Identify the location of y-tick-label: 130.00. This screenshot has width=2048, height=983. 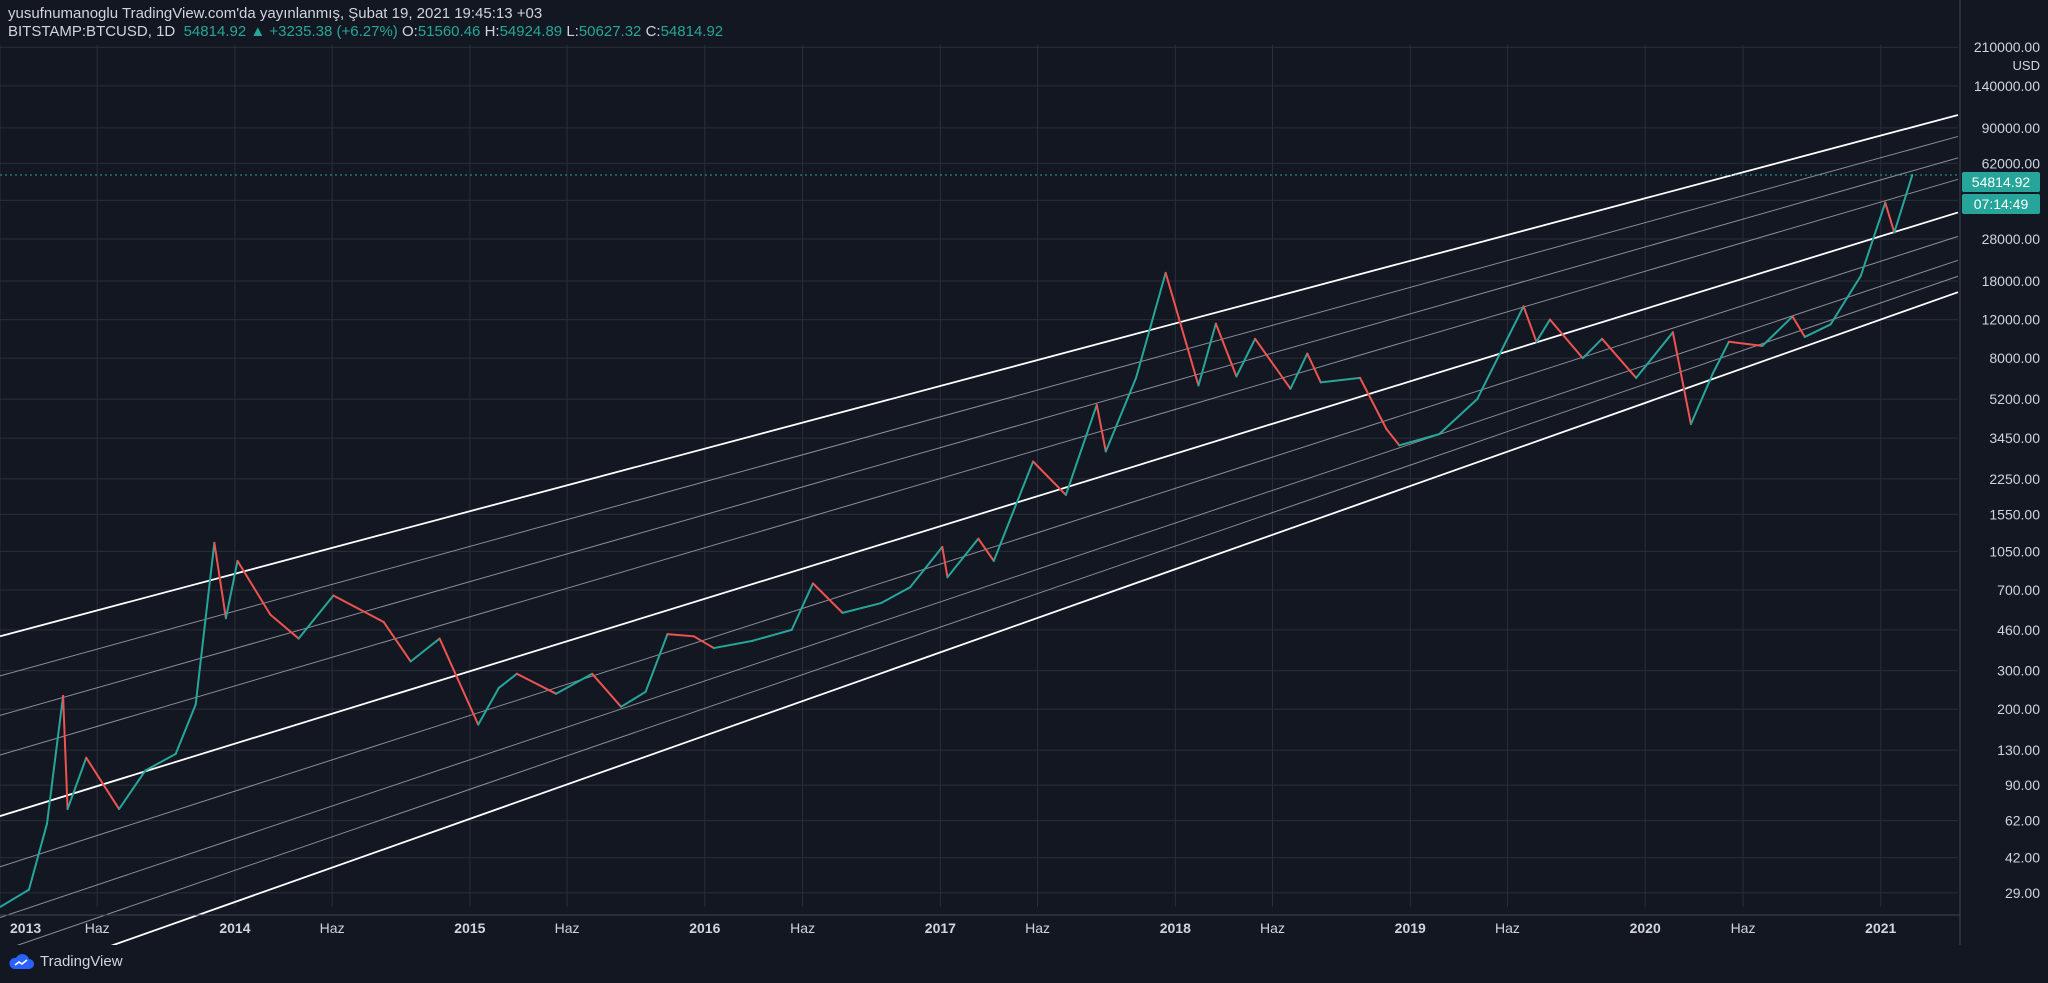
(2018, 750).